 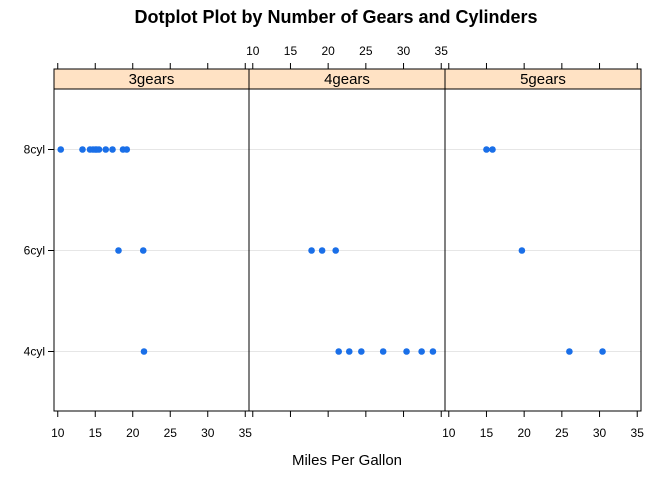 I want to click on strip-label: 5gears, so click(x=543, y=79).